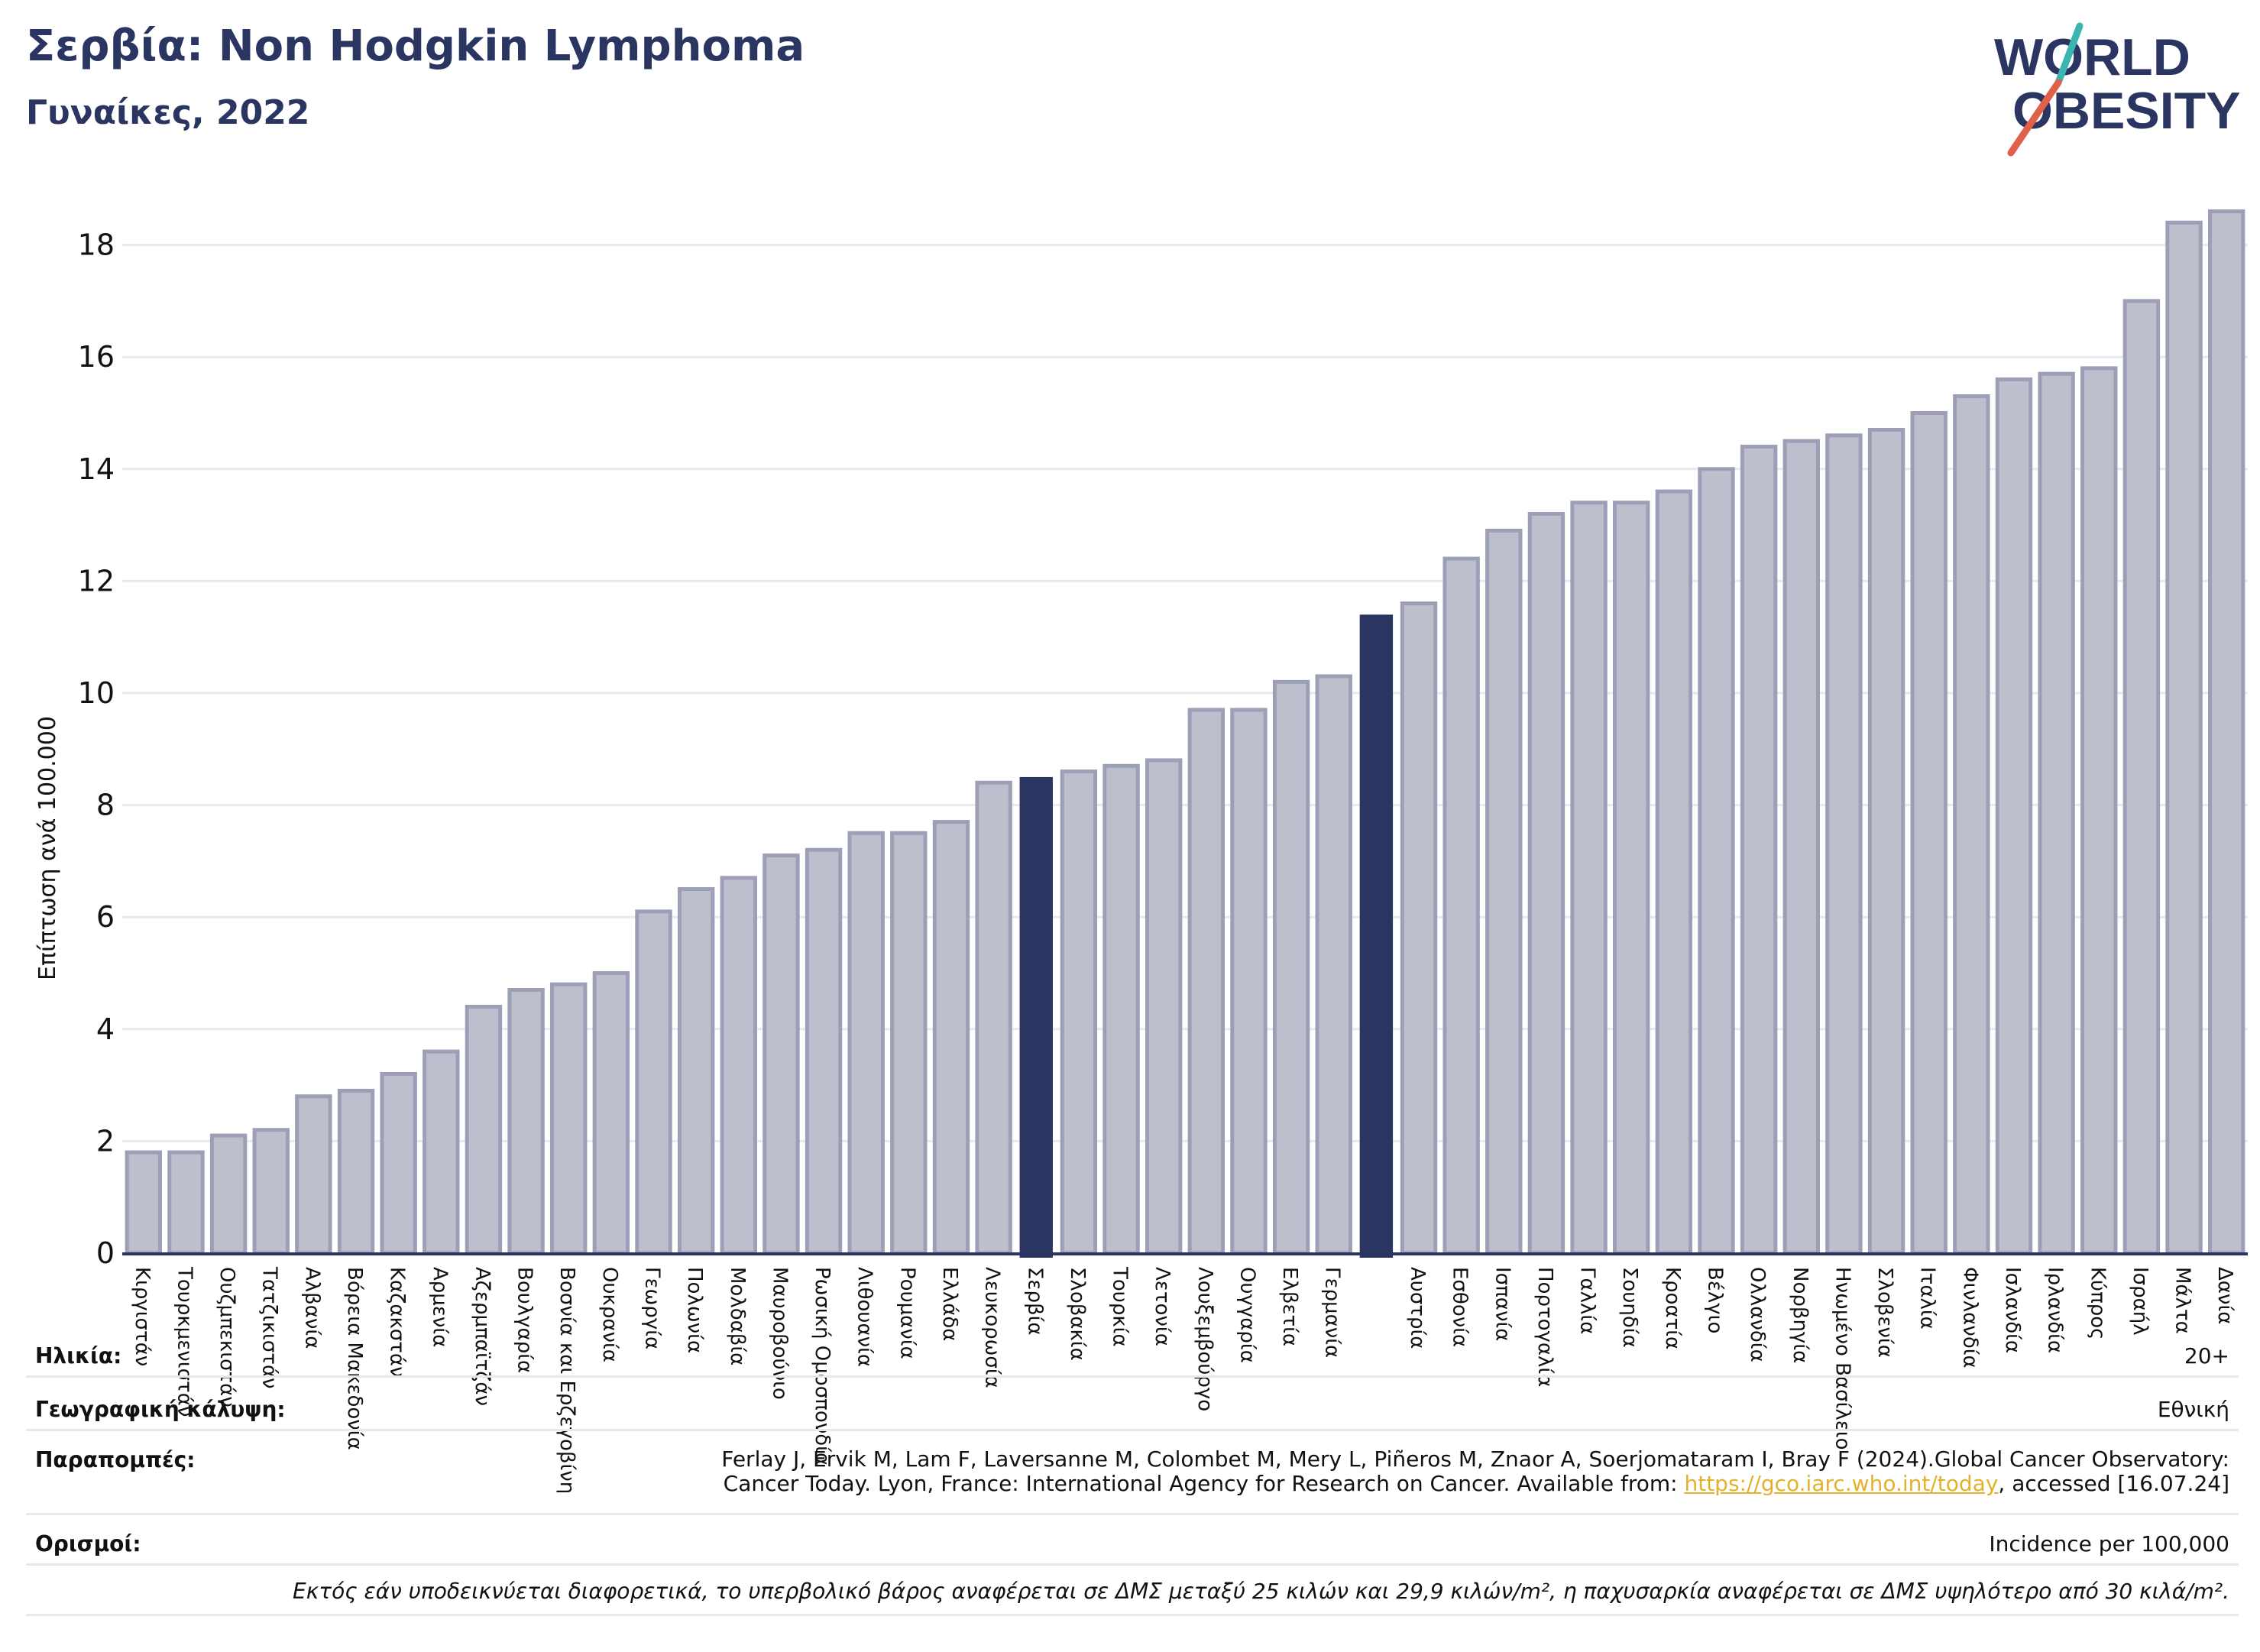 This screenshot has height=1652, width=2260. Describe the element at coordinates (484, 1129) in the screenshot. I see `bar-Αζερμπαϊτζάν` at that location.